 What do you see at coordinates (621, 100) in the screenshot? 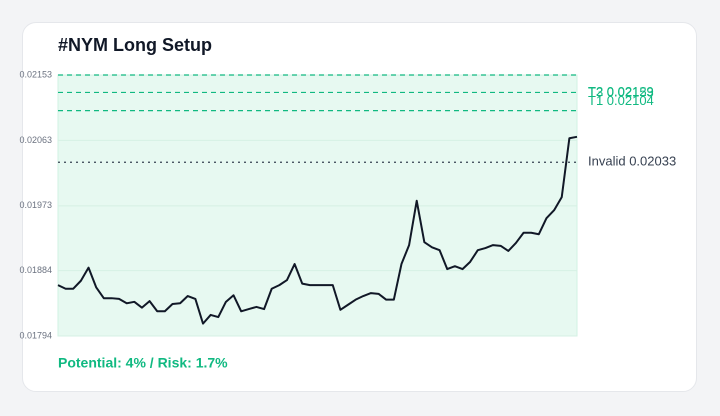
I see `level-label: T1 0.02104` at bounding box center [621, 100].